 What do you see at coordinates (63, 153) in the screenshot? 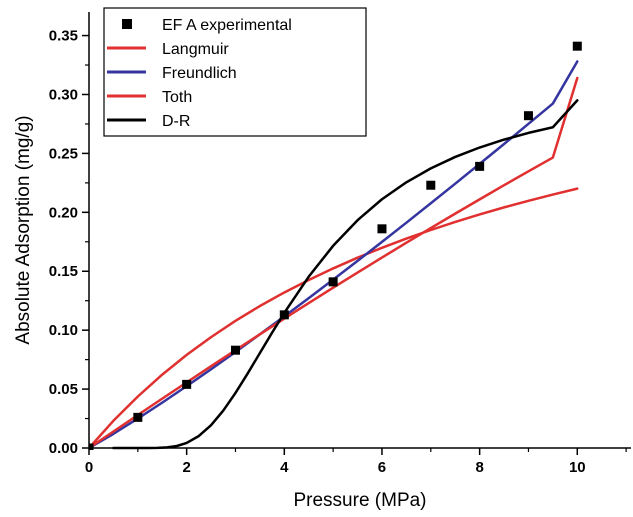
I see `y-tick-label: 0.25` at bounding box center [63, 153].